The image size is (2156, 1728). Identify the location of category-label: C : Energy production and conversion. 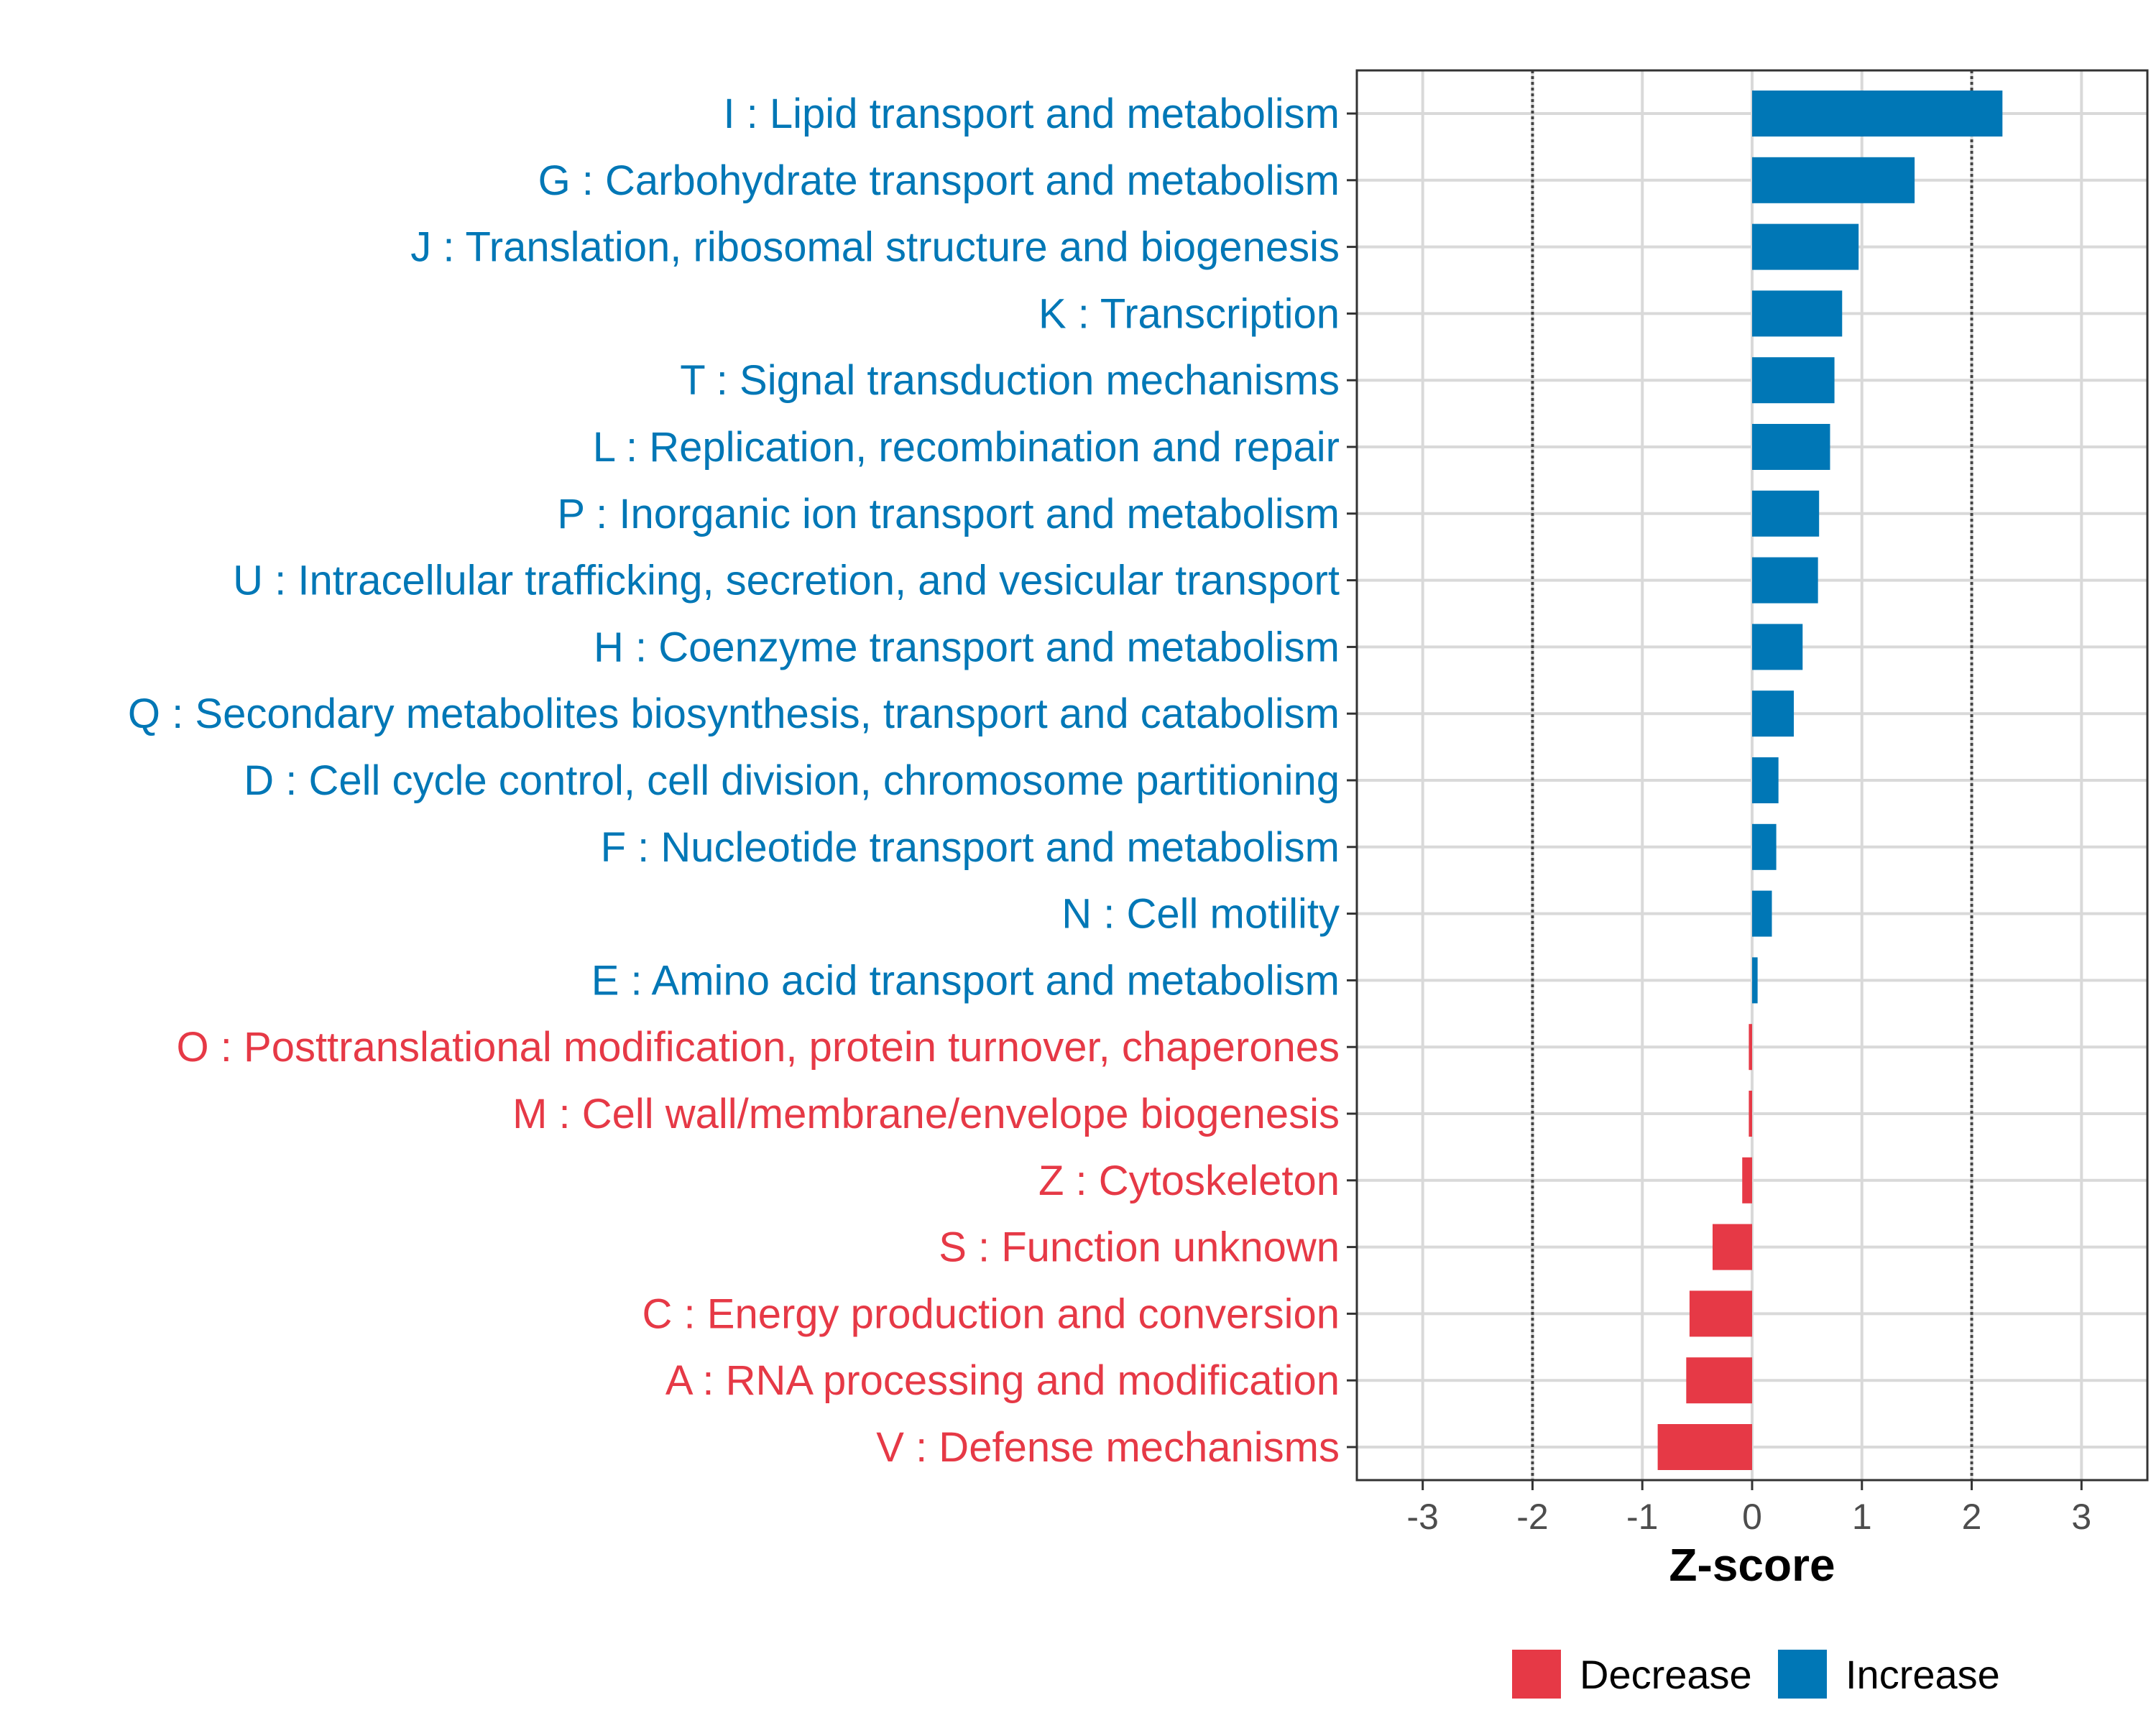
(991, 1313).